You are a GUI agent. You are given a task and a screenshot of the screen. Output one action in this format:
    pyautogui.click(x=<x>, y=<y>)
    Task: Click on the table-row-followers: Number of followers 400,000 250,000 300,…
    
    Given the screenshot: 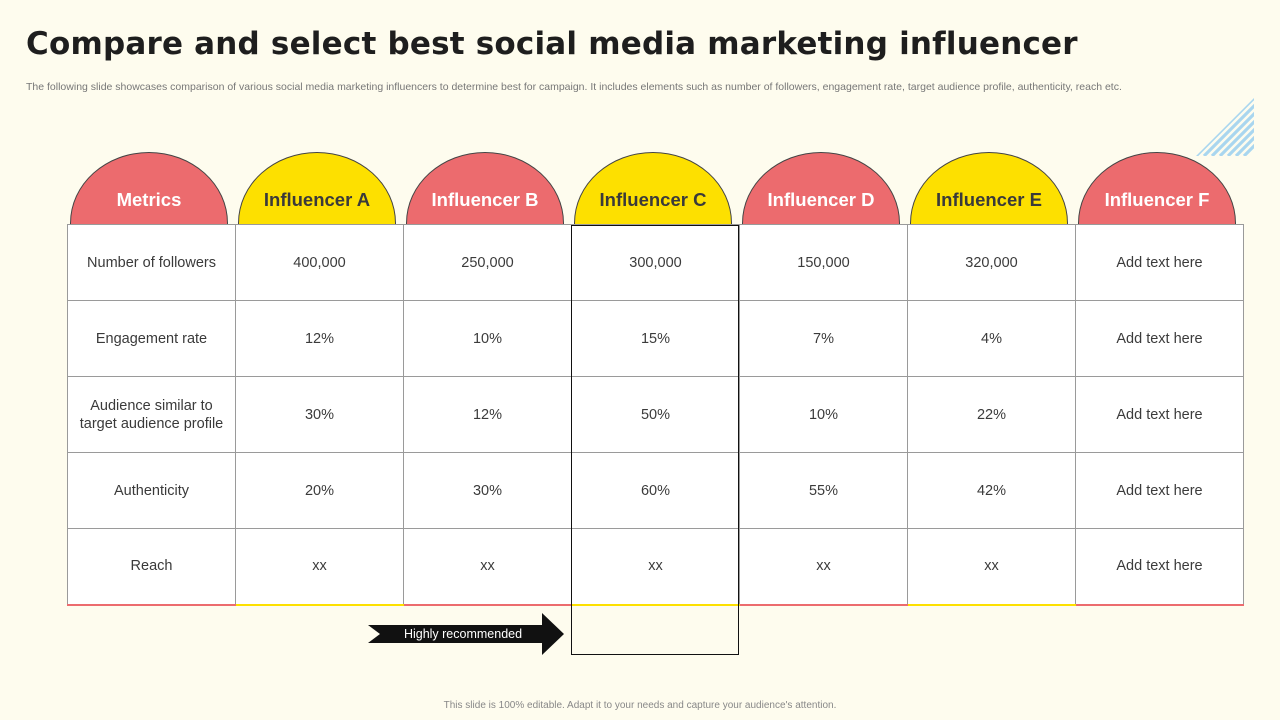 What is the action you would take?
    pyautogui.click(x=655, y=262)
    